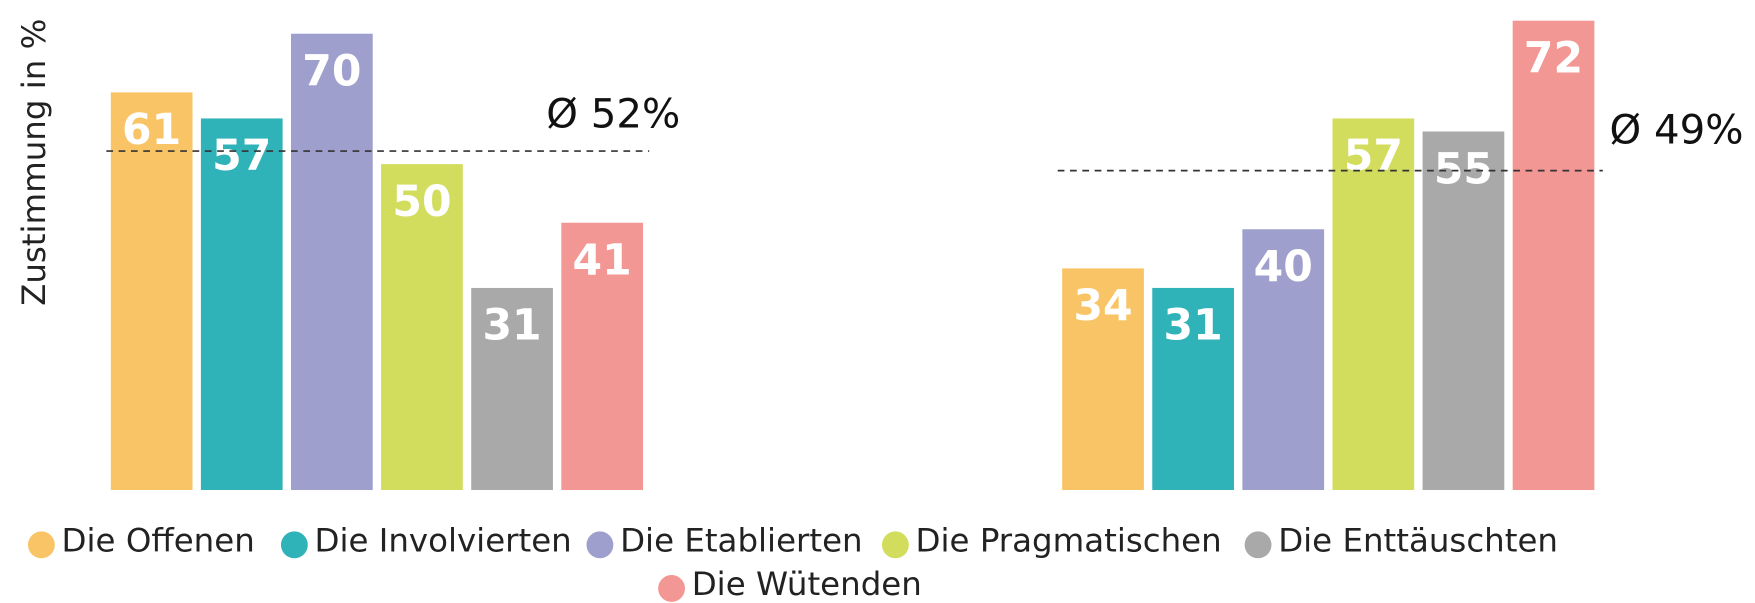  Describe the element at coordinates (1283, 267) in the screenshot. I see `value-label: 40` at that location.